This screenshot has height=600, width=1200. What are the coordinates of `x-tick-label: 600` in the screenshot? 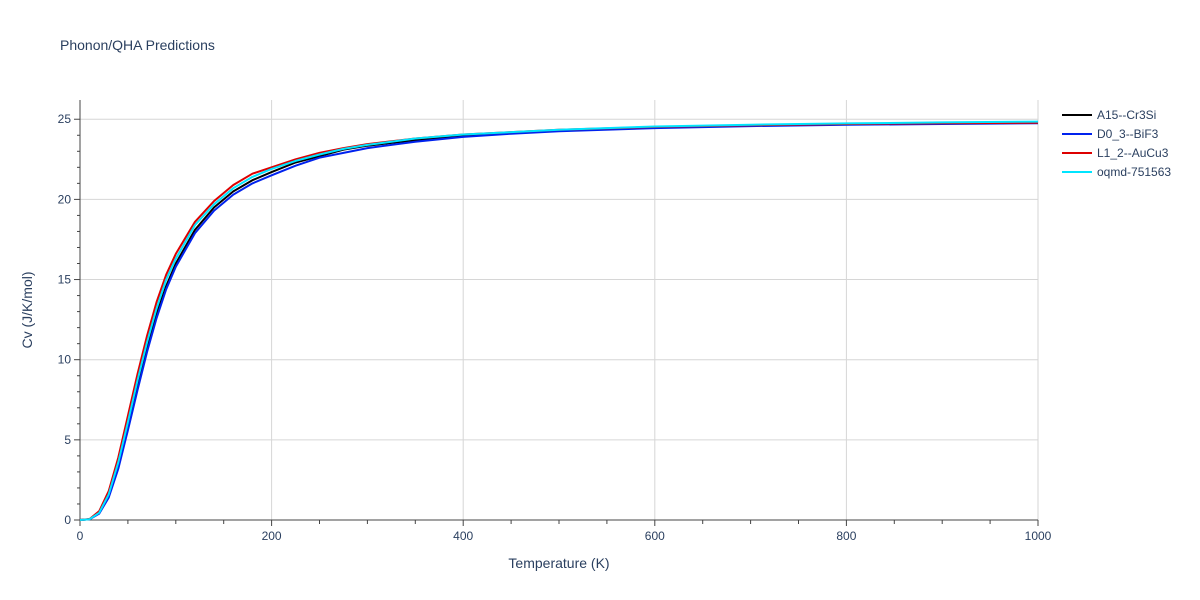 It's located at (655, 536).